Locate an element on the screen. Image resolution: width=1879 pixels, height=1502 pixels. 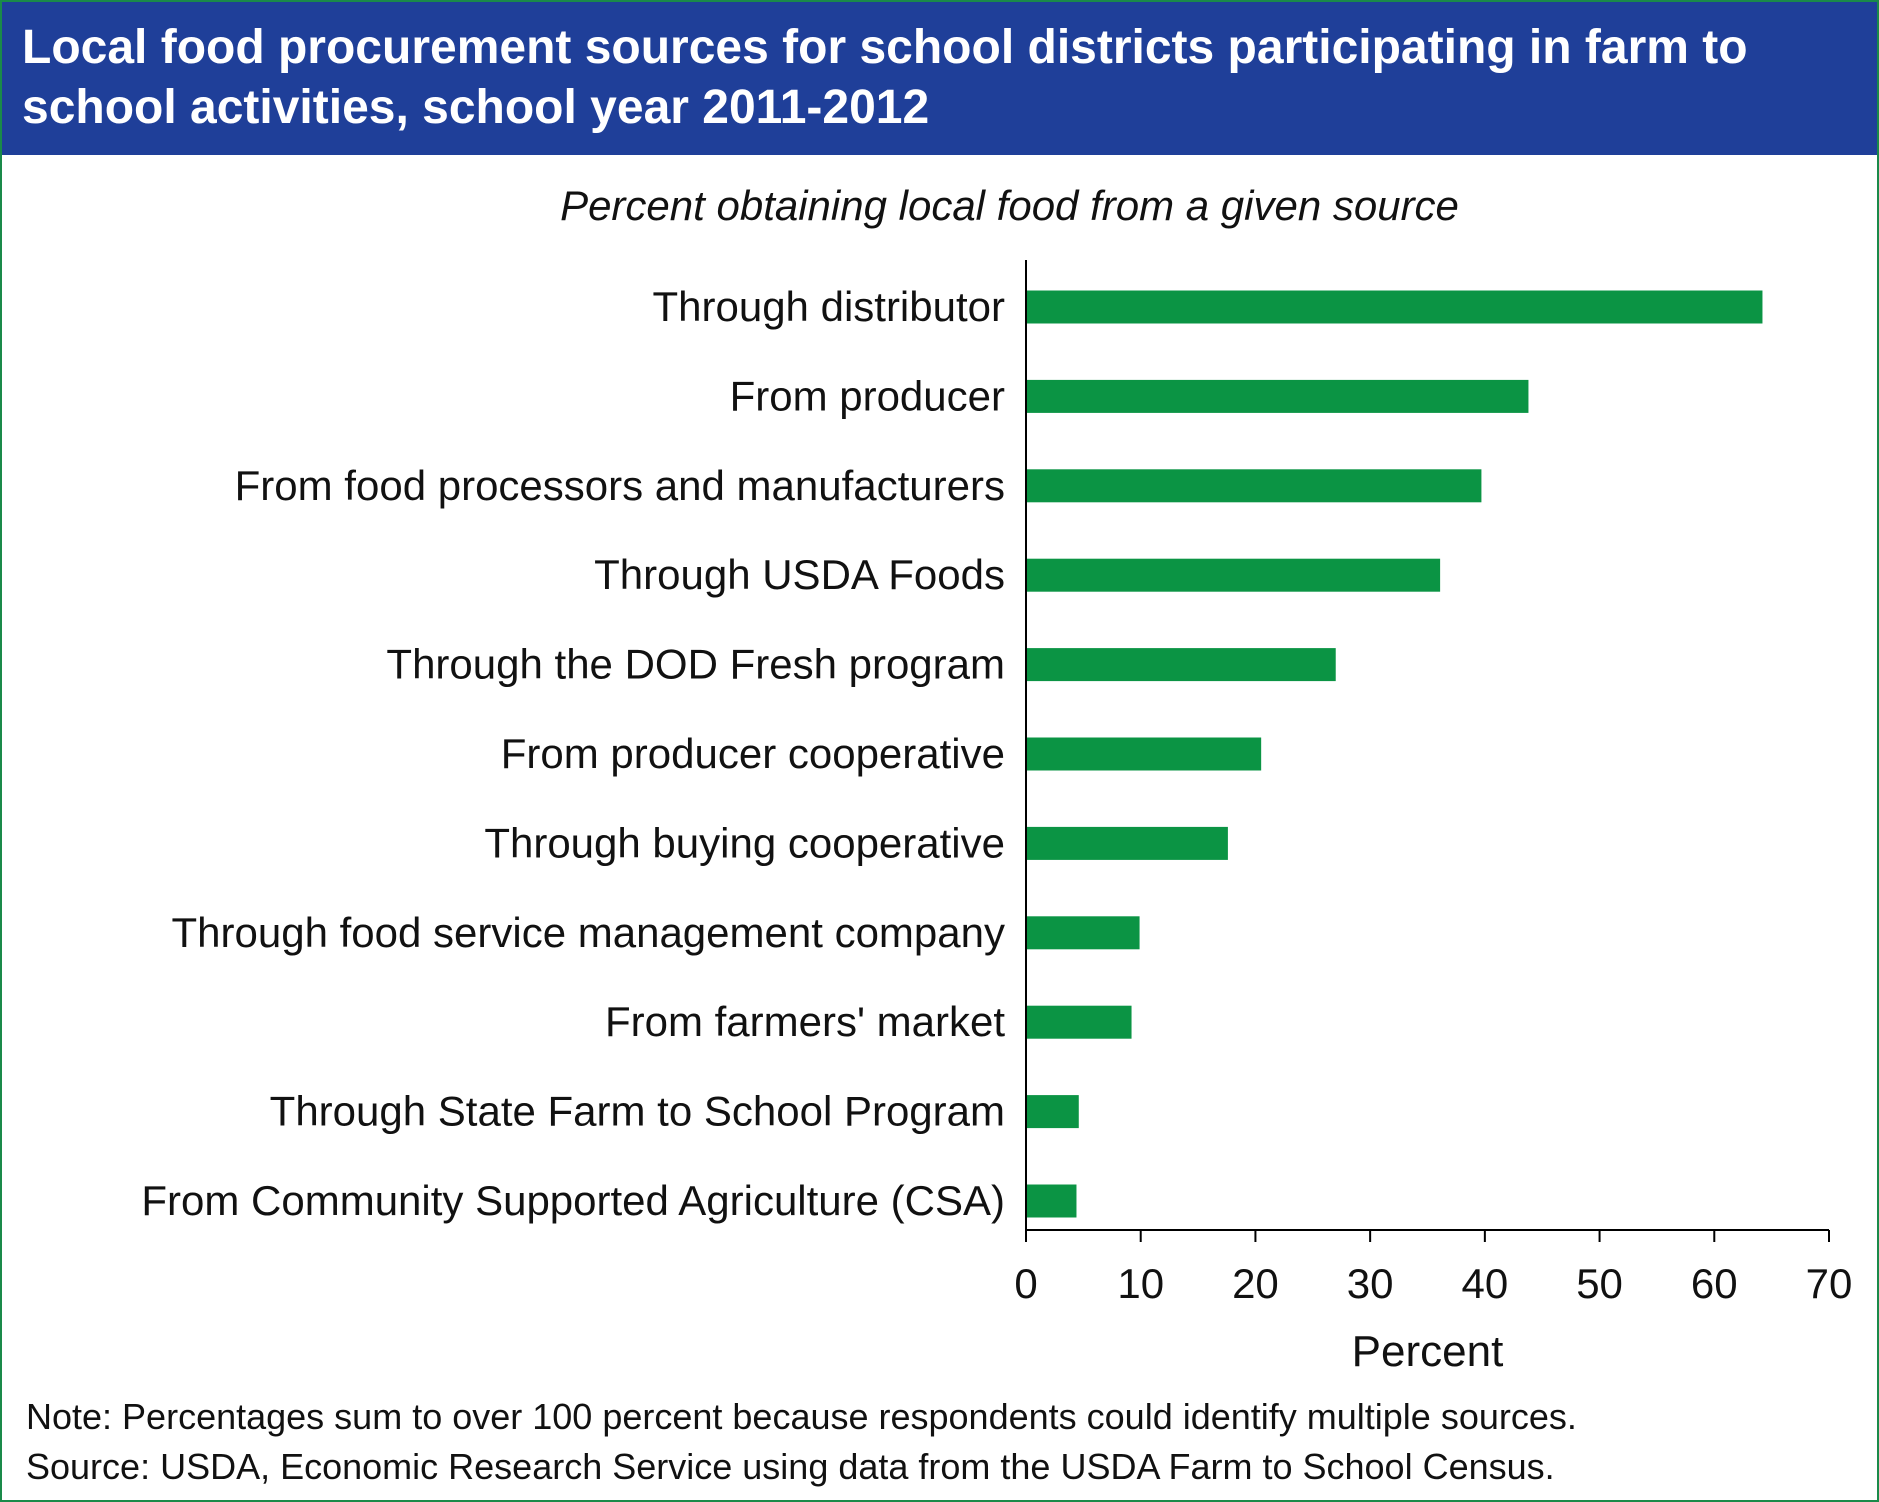
x-tick-label: 0 is located at coordinates (1025, 1283).